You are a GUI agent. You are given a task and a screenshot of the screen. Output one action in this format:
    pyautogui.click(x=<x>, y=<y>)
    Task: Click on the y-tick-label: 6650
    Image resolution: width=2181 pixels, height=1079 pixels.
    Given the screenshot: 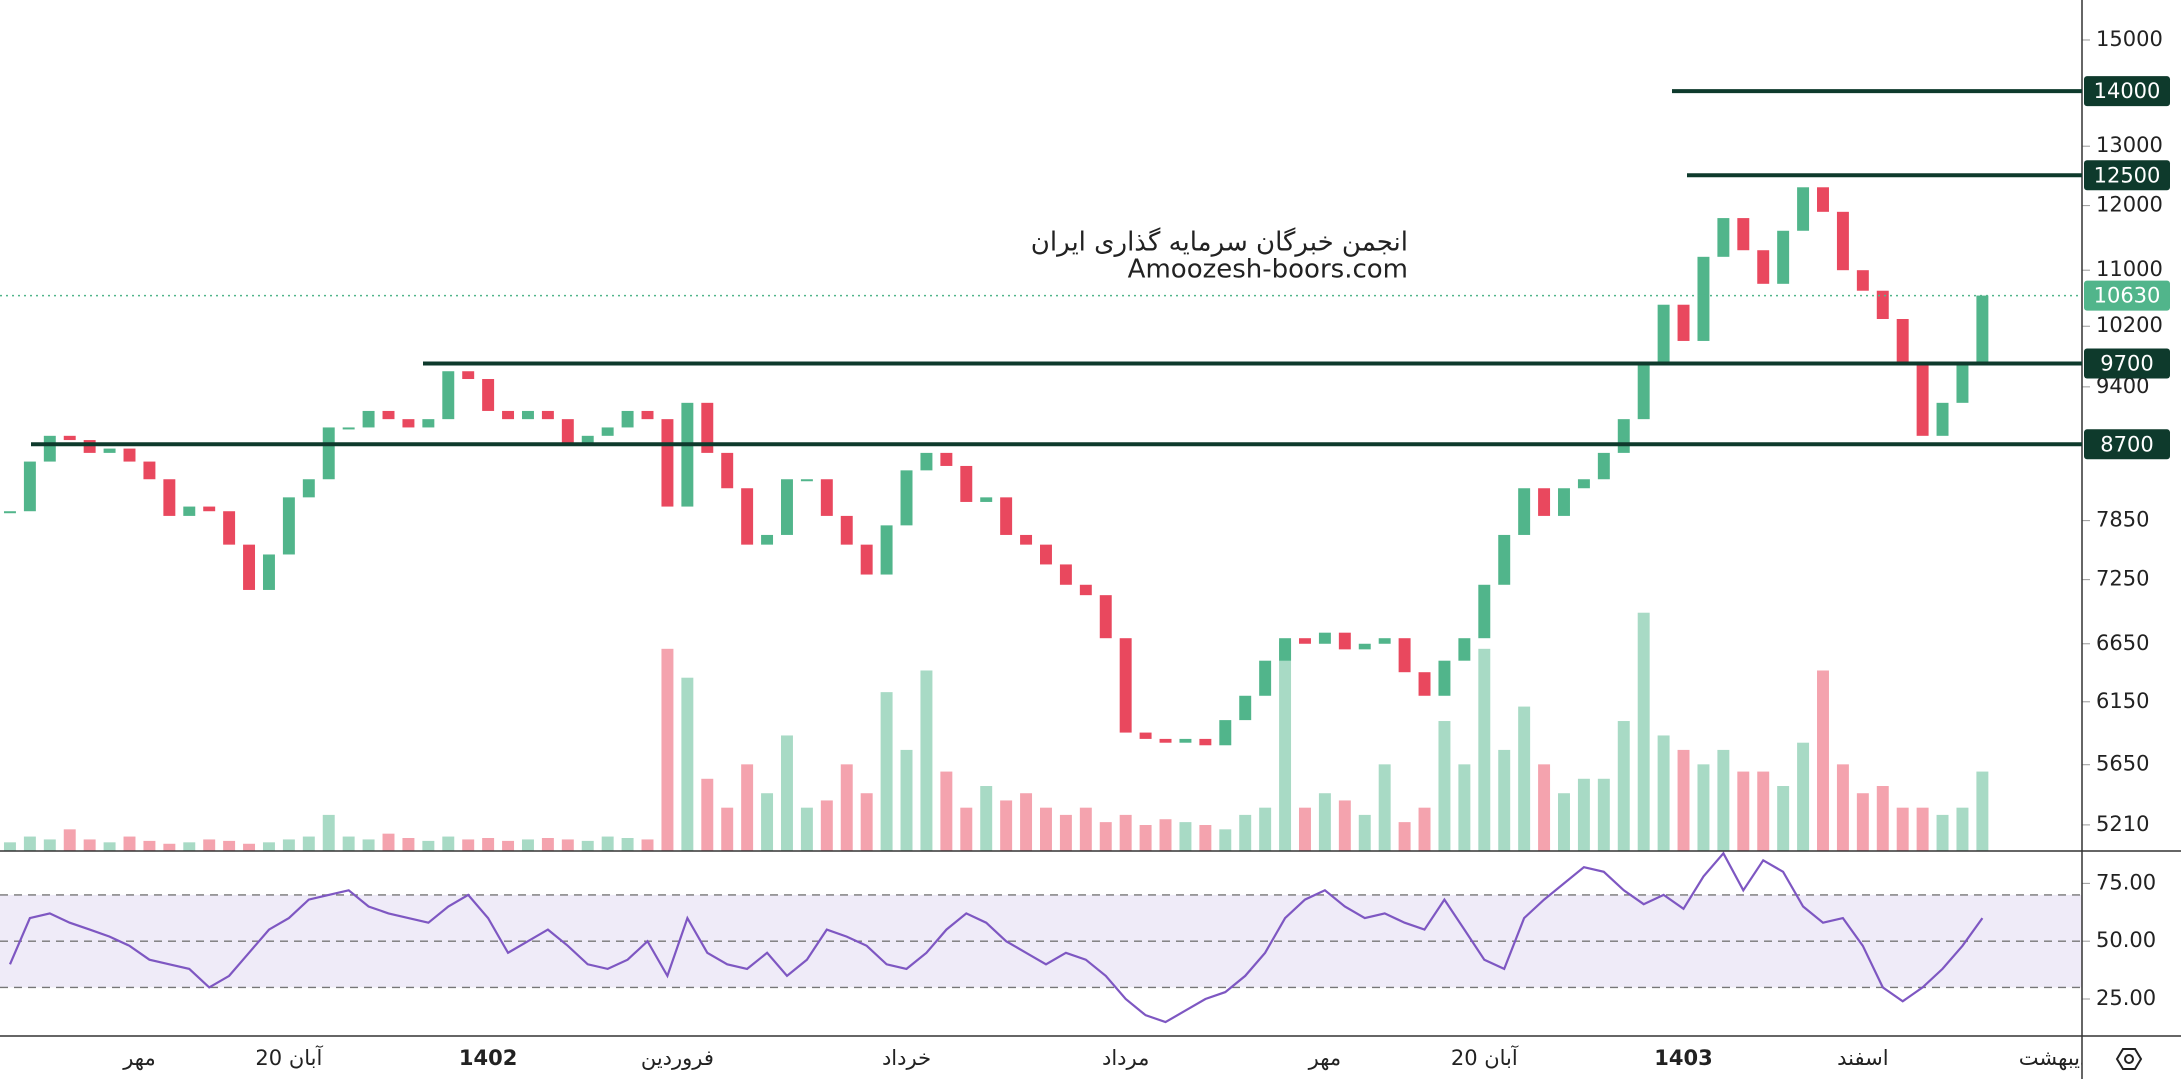 What is the action you would take?
    pyautogui.click(x=2122, y=643)
    